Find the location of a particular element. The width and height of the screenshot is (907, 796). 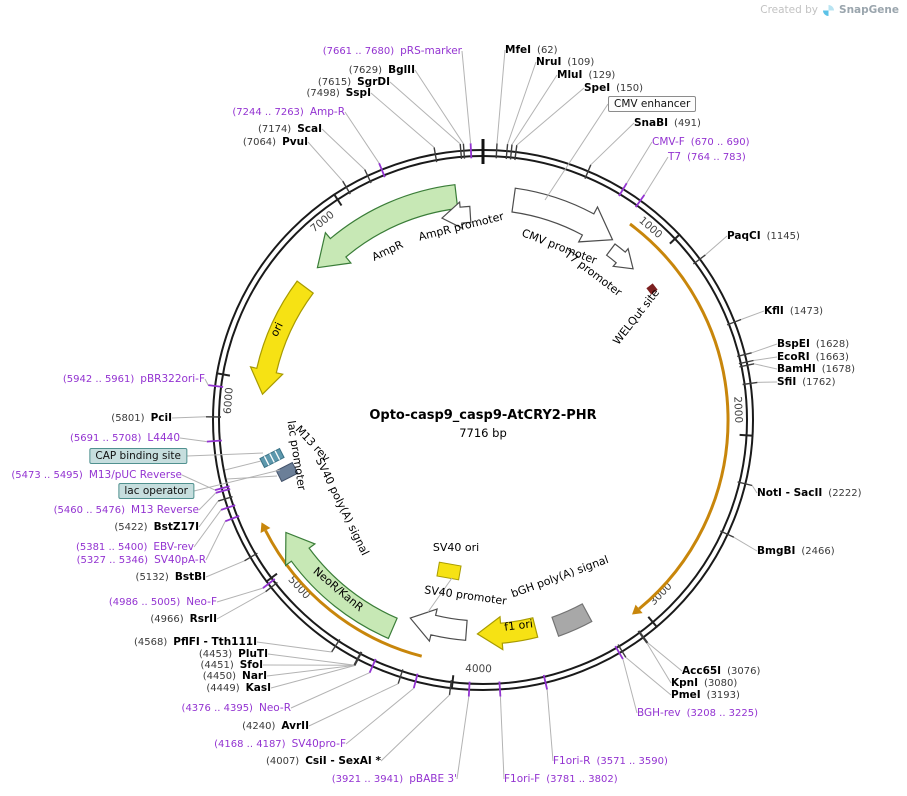

enzyme-label: (4568) PflFI - Tth111I is located at coordinates (195, 642).